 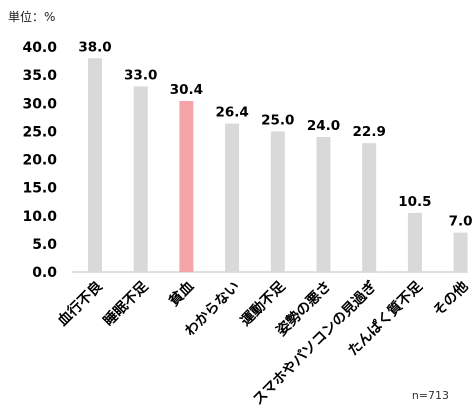 I want to click on bar-value-label: 30.4, so click(x=186, y=90).